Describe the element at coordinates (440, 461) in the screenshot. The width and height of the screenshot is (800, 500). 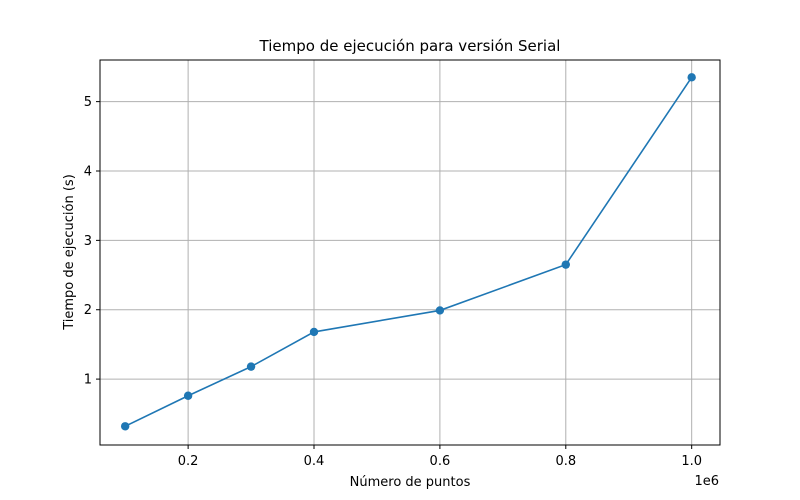
I see `x-tick-label: 0.6` at that location.